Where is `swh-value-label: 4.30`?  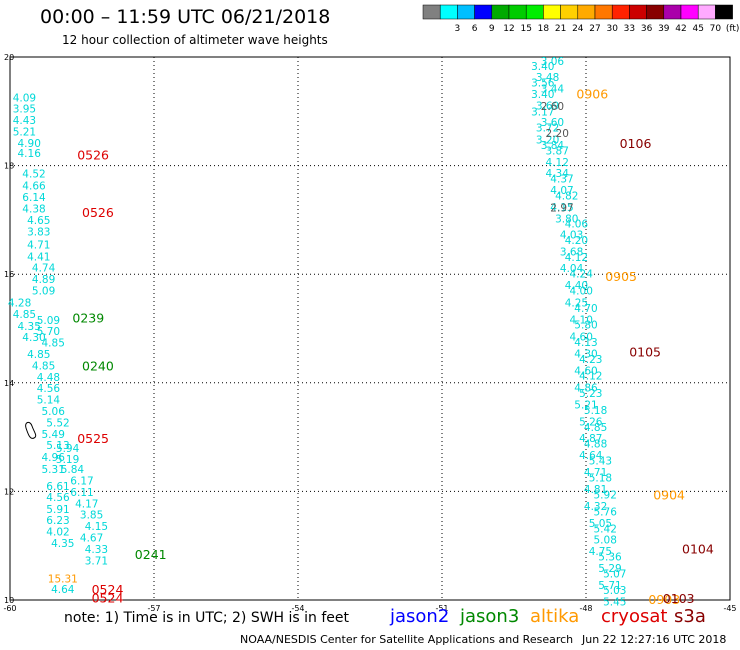
swh-value-label: 4.30 is located at coordinates (33, 338).